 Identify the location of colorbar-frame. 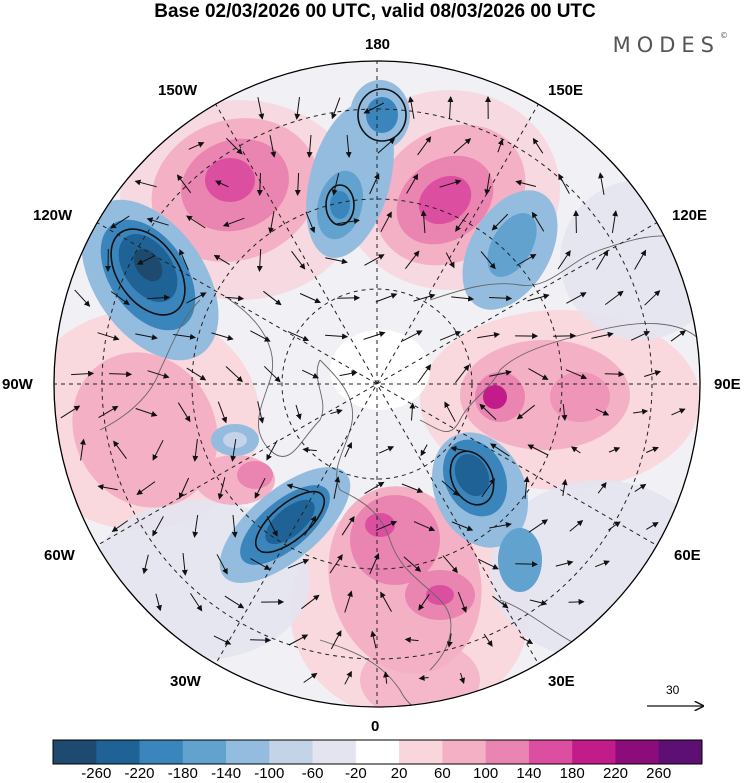
(377, 752).